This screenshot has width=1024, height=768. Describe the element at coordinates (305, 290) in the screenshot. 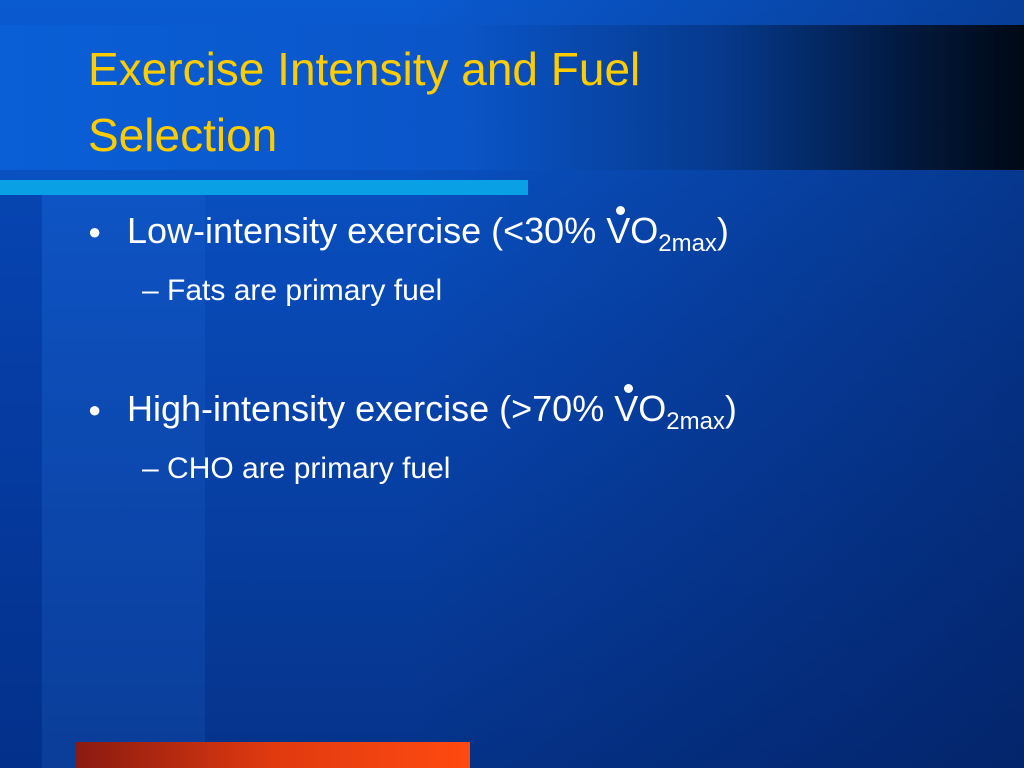

I see `sub-bullet-text: Fats are primary fuel` at that location.